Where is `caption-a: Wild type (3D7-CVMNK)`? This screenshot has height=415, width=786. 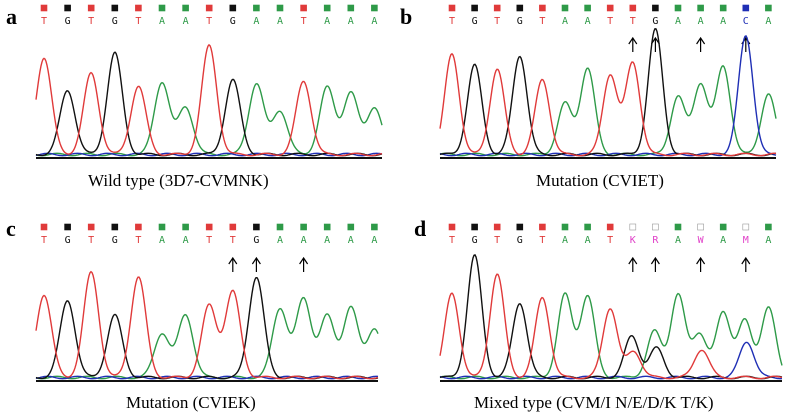
caption-a: Wild type (3D7-CVMNK) is located at coordinates (178, 180).